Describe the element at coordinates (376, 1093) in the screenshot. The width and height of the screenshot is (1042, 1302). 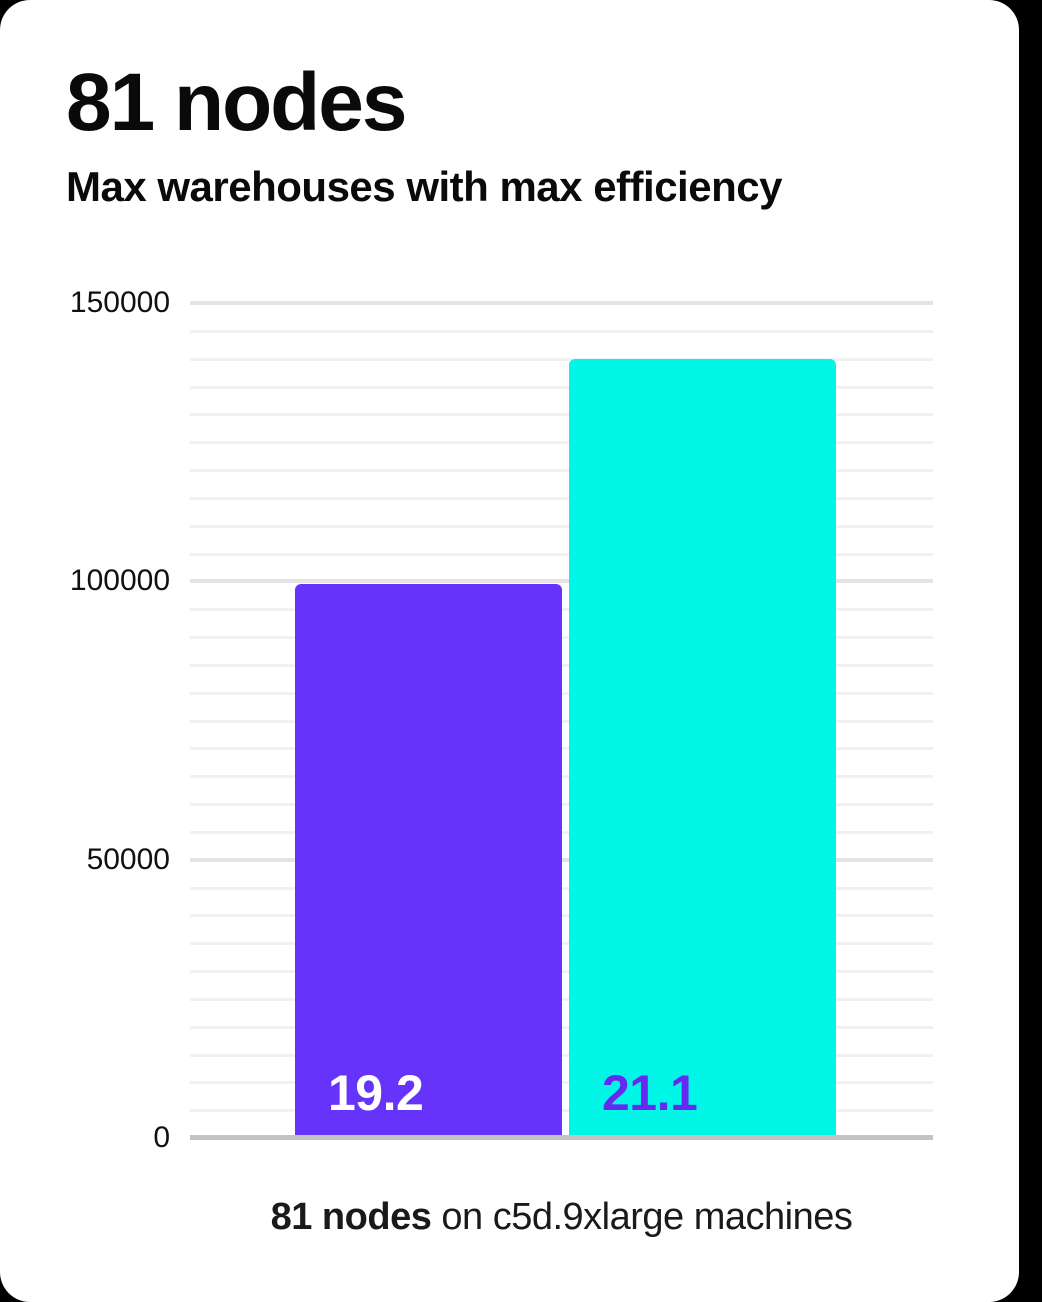
I see `bar-value-label: 19.2` at that location.